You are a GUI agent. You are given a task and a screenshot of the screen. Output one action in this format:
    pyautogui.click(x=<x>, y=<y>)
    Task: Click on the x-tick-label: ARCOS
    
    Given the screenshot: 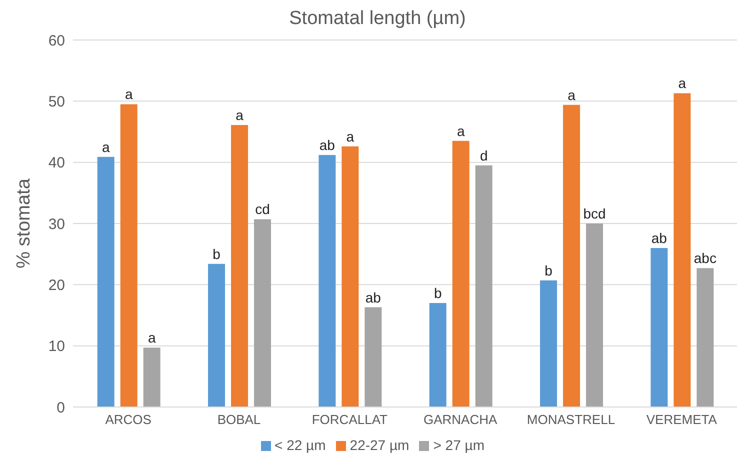 What is the action you would take?
    pyautogui.click(x=128, y=420)
    